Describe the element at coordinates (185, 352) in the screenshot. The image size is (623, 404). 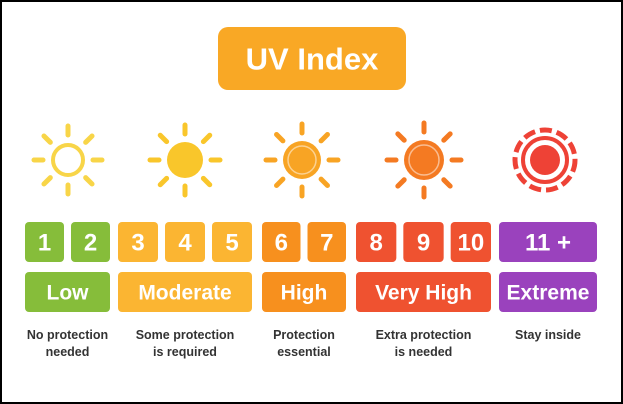
I see `description: is required` at that location.